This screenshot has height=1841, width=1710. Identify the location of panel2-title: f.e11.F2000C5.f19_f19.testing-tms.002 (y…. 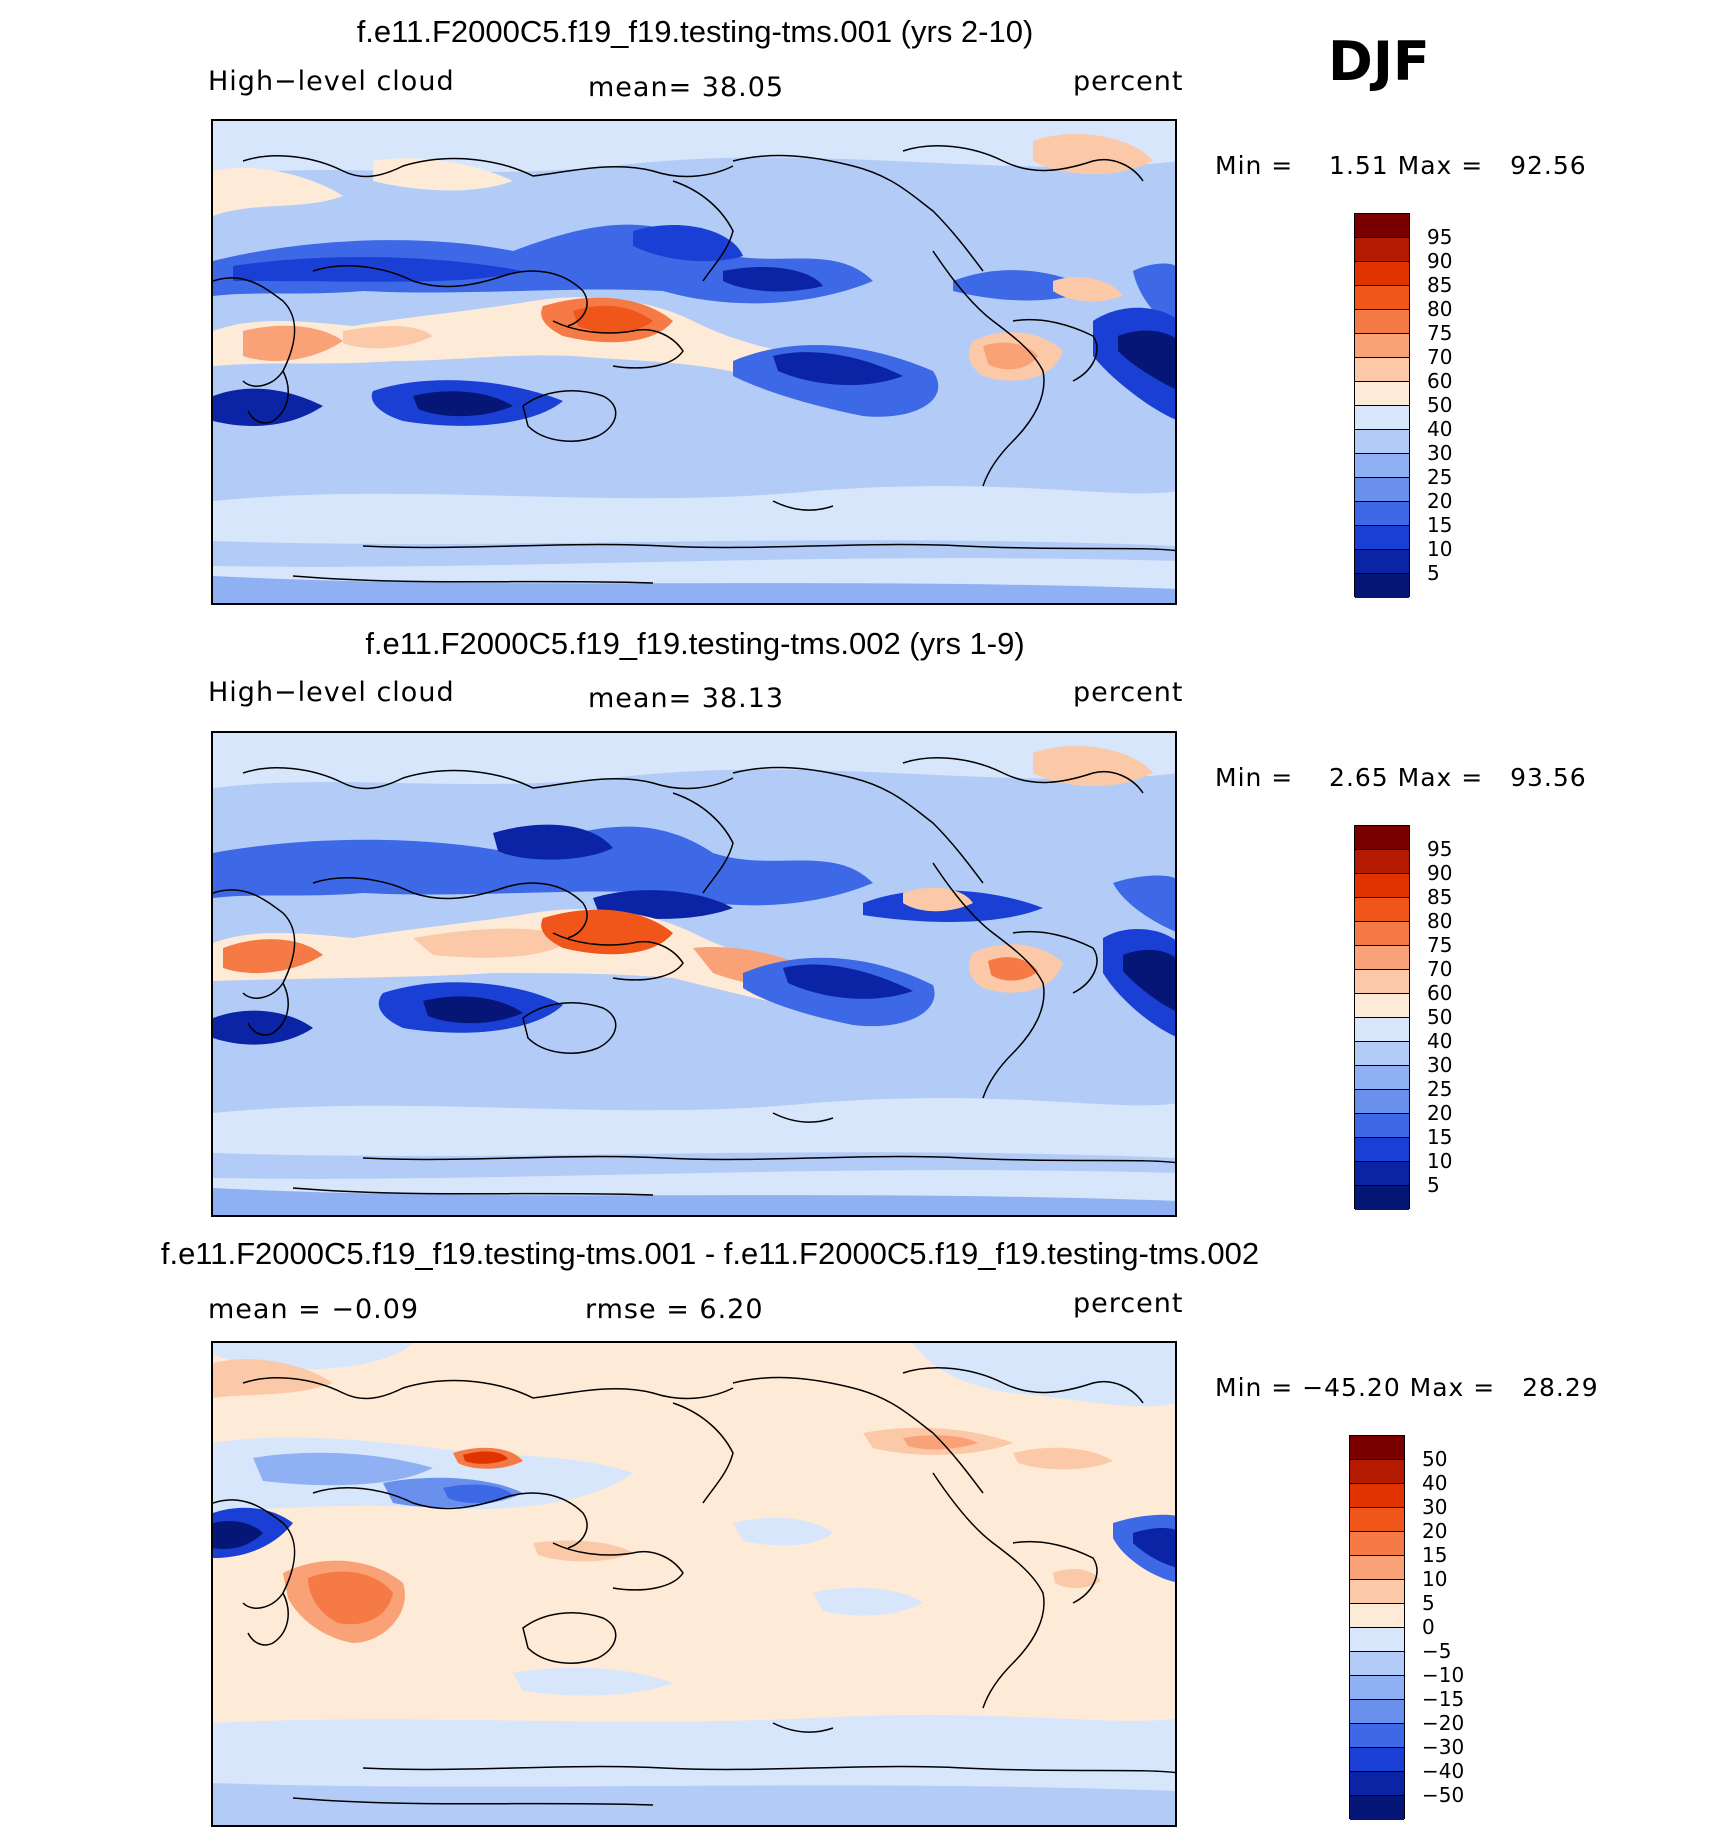
(695, 643).